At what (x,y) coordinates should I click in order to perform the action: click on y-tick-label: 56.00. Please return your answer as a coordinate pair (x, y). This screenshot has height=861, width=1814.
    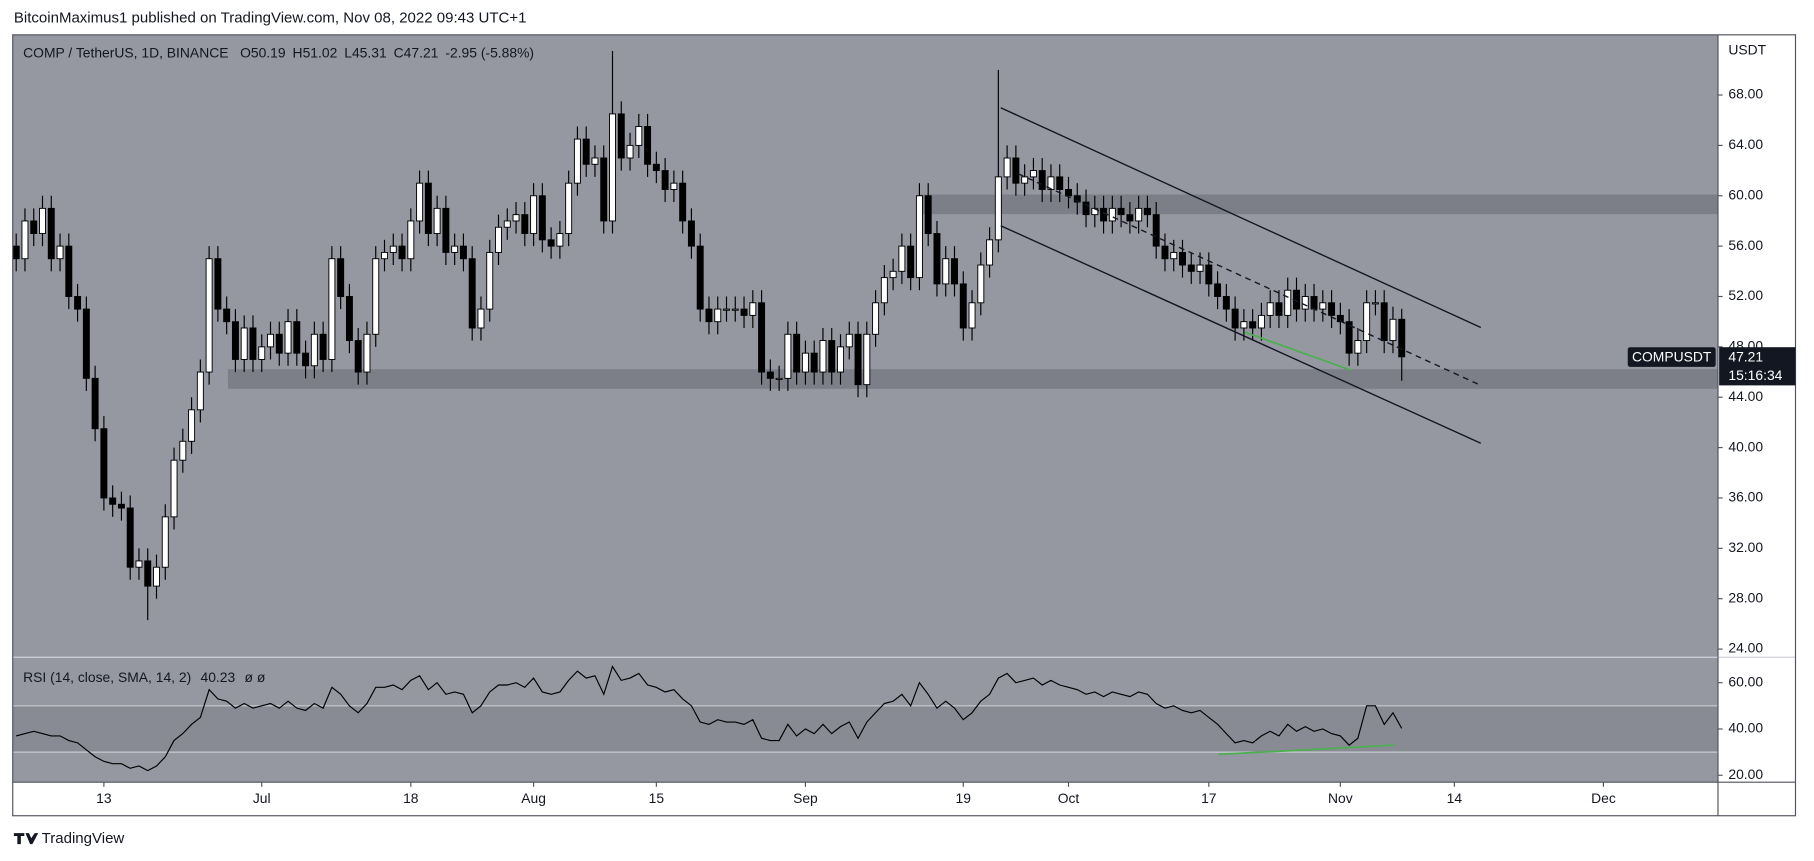
    Looking at the image, I should click on (1745, 245).